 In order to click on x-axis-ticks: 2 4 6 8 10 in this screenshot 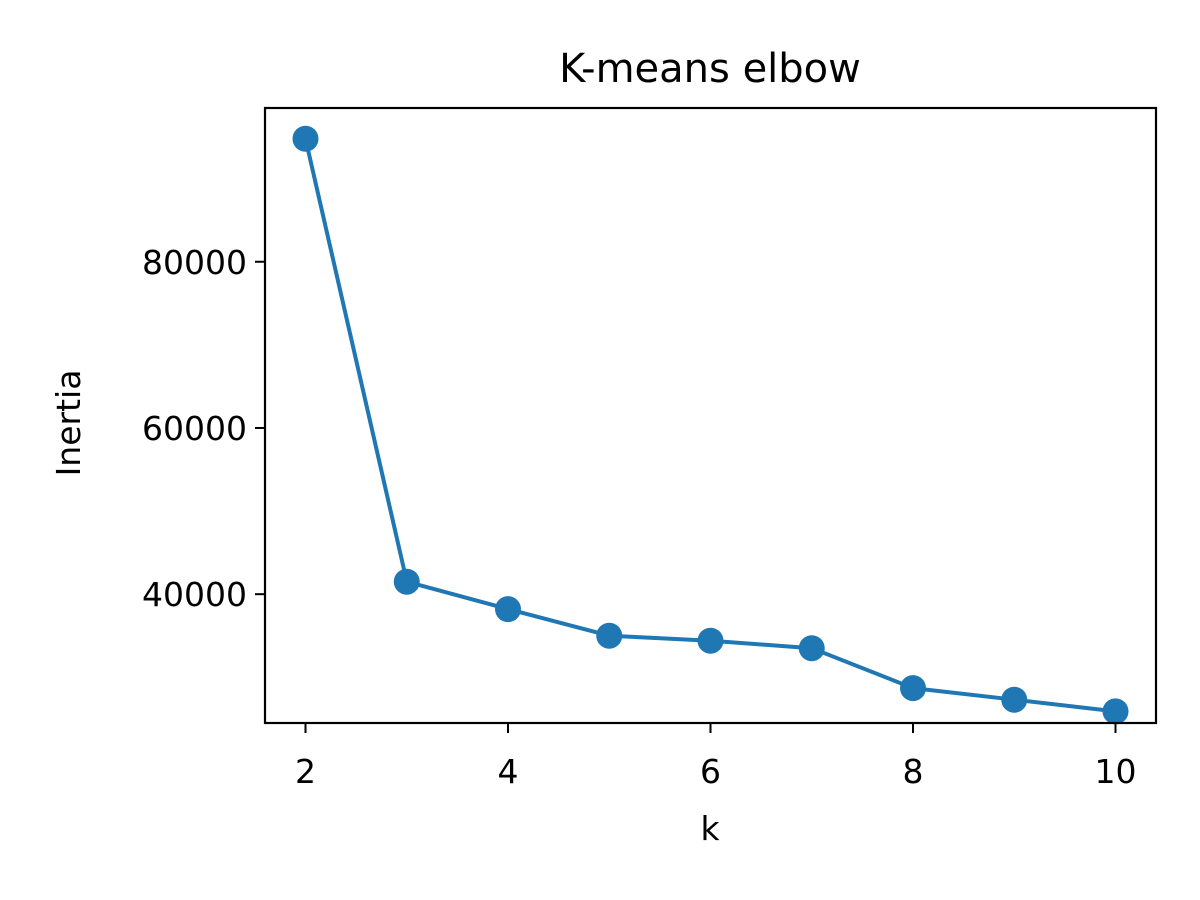, I will do `click(716, 757)`.